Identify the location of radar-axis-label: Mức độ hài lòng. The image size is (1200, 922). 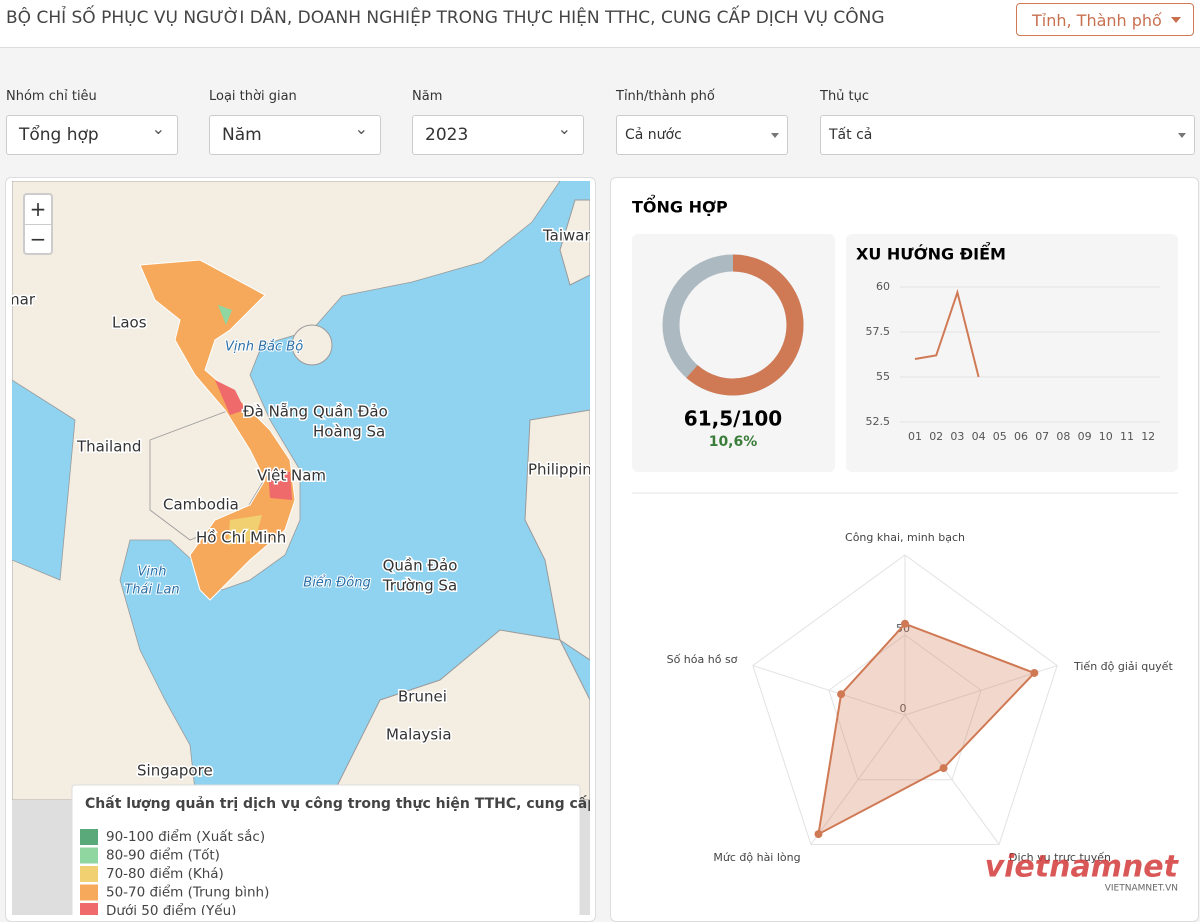
(756, 857).